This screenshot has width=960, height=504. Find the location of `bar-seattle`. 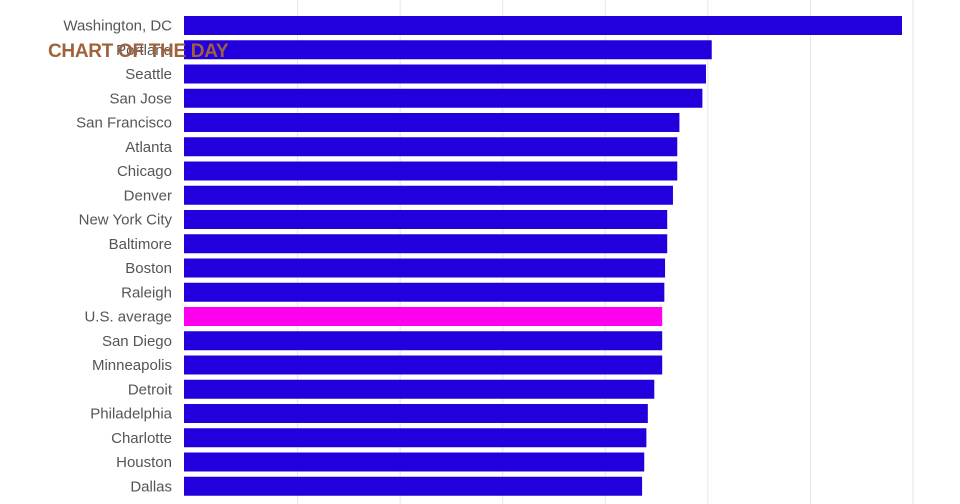

bar-seattle is located at coordinates (445, 74).